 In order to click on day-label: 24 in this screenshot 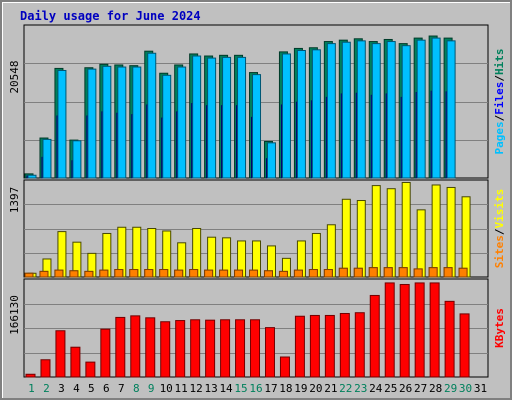, I will do `click(376, 388)`.